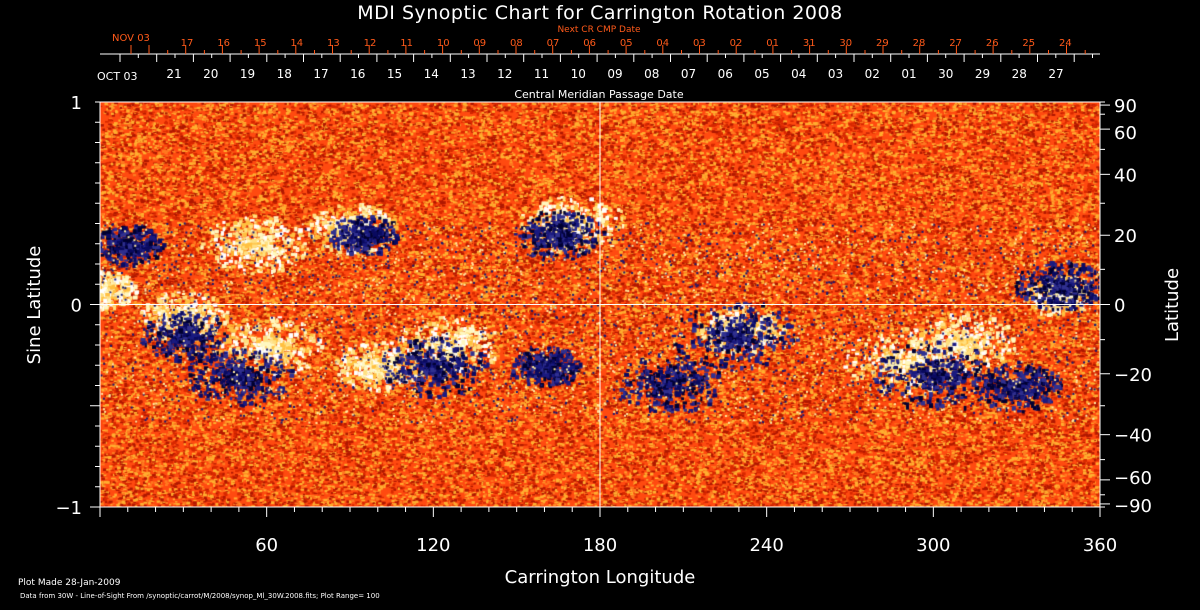 Image resolution: width=1200 pixels, height=610 pixels. Describe the element at coordinates (1133, 506) in the screenshot. I see `y-right-tick-label: −90` at that location.